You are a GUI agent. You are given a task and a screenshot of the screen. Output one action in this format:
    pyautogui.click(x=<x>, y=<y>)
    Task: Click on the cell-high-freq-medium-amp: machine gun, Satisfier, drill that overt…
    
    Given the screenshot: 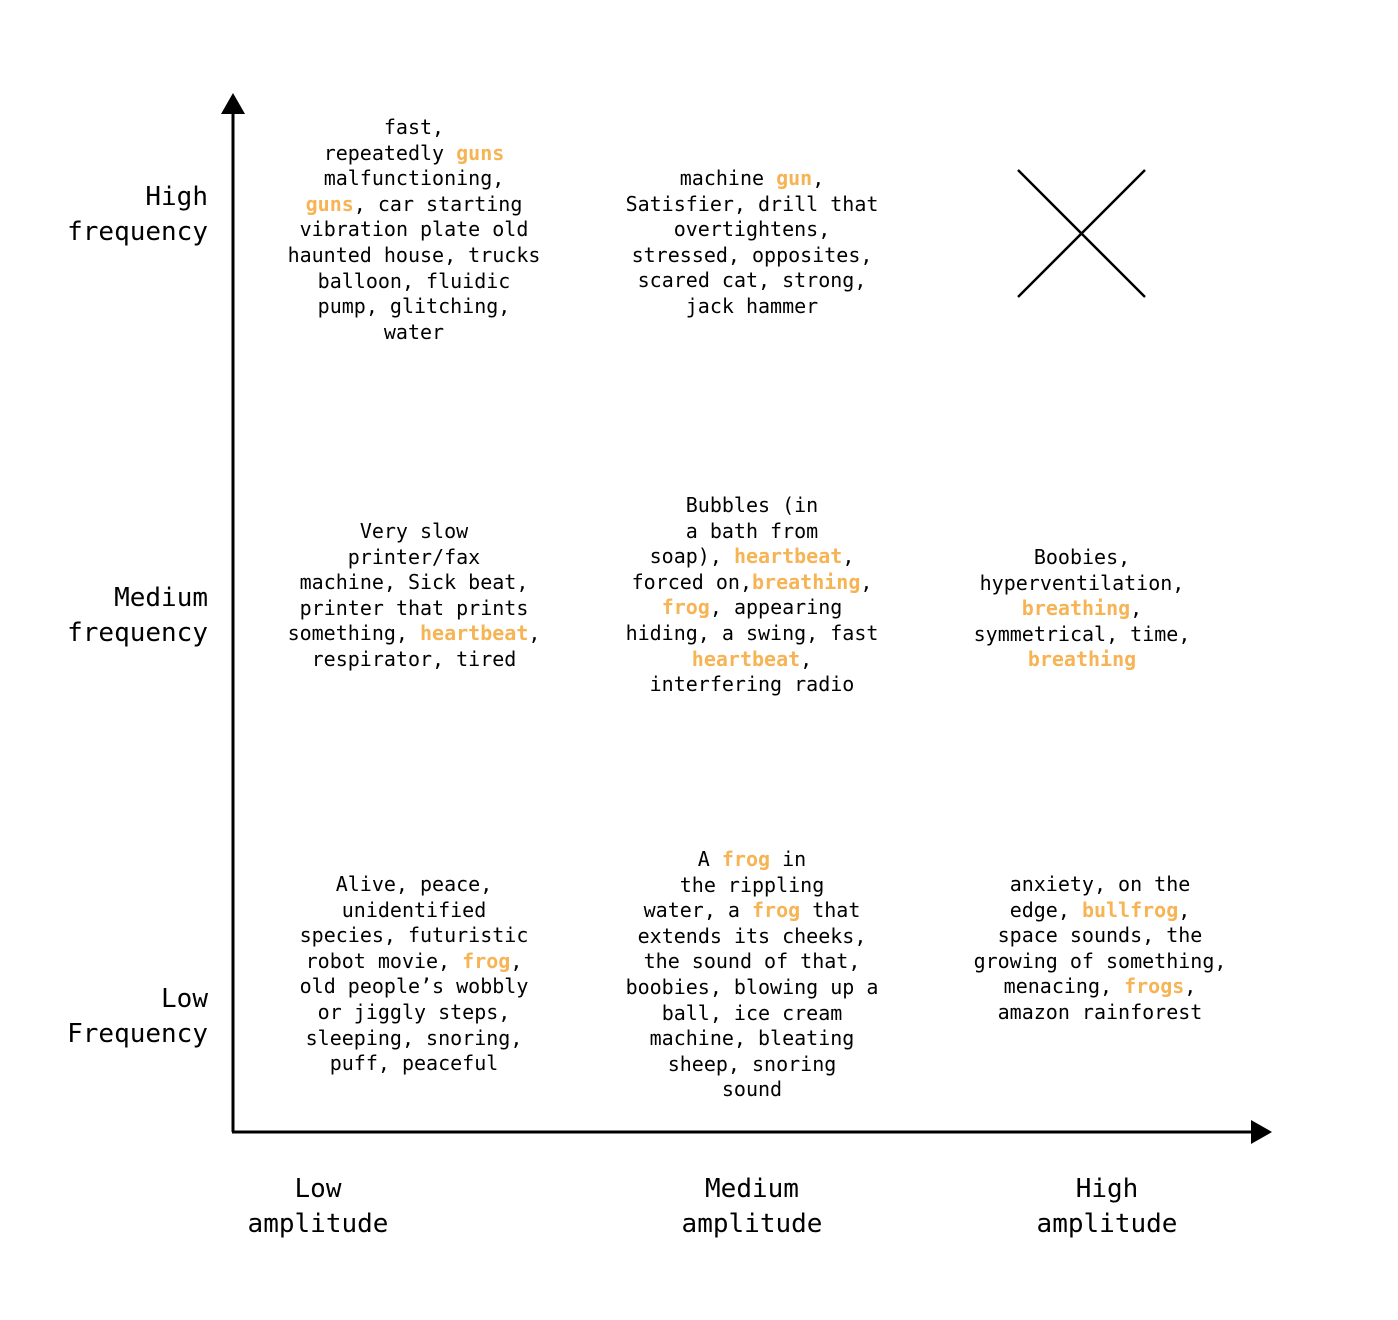 What is the action you would take?
    pyautogui.click(x=752, y=243)
    